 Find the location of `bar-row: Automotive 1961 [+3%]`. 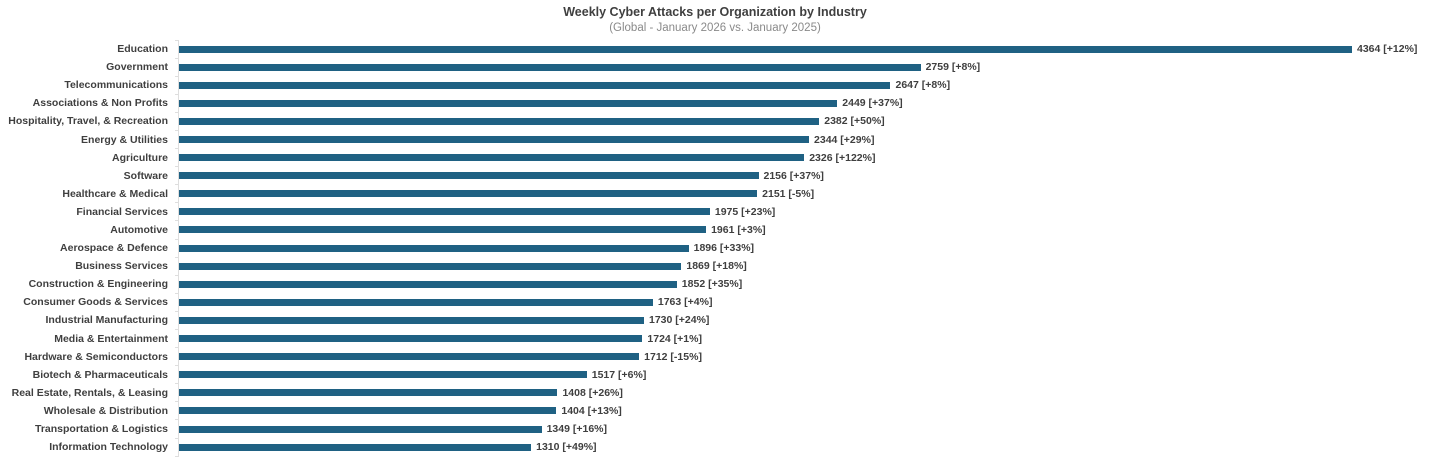

bar-row: Automotive 1961 [+3%] is located at coordinates (715, 230).